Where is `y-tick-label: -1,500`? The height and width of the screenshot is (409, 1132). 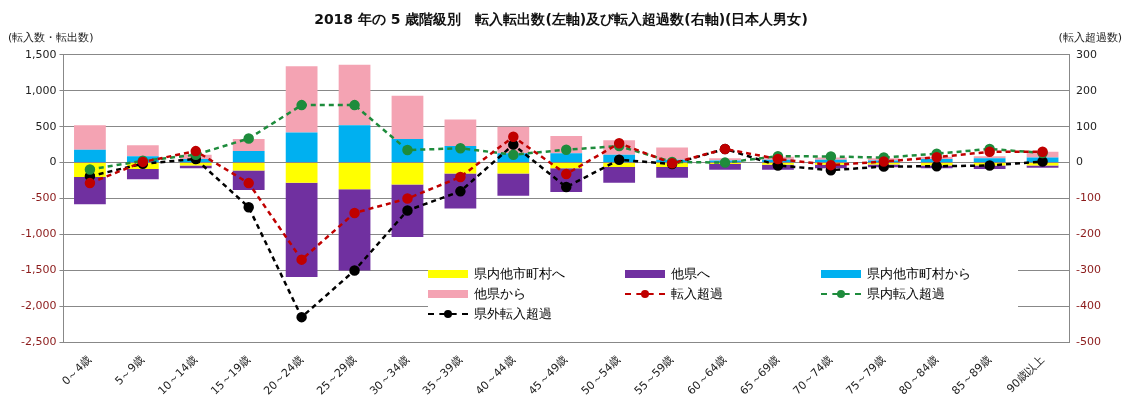
y-tick-label: -1,500 is located at coordinates (38, 270).